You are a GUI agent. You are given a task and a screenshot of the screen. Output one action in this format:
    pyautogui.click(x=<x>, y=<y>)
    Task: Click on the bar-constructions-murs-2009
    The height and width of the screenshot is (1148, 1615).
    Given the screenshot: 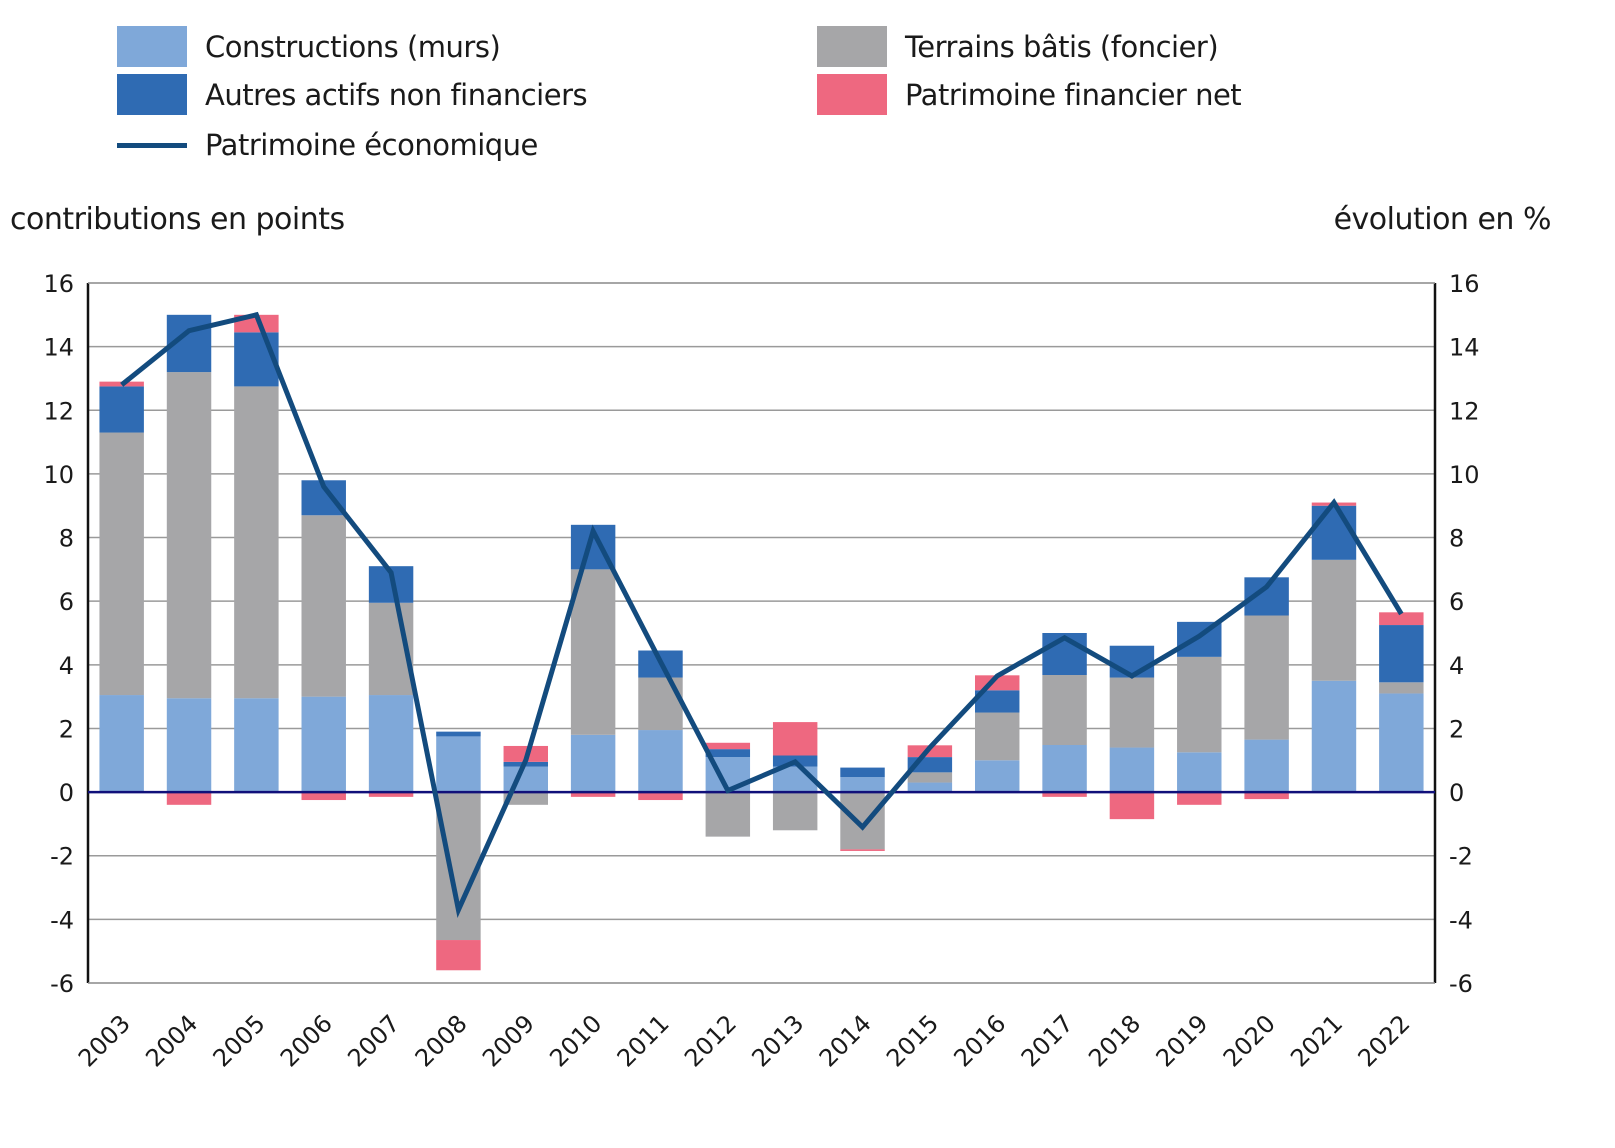 What is the action you would take?
    pyautogui.click(x=526, y=779)
    